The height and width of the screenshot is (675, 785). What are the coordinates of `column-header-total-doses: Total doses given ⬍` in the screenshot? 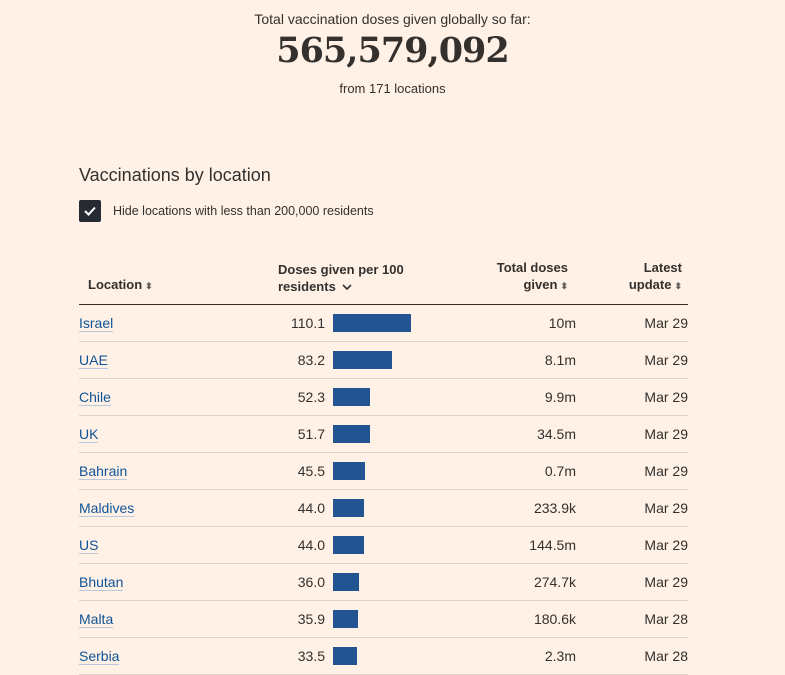 It's located at (512, 280).